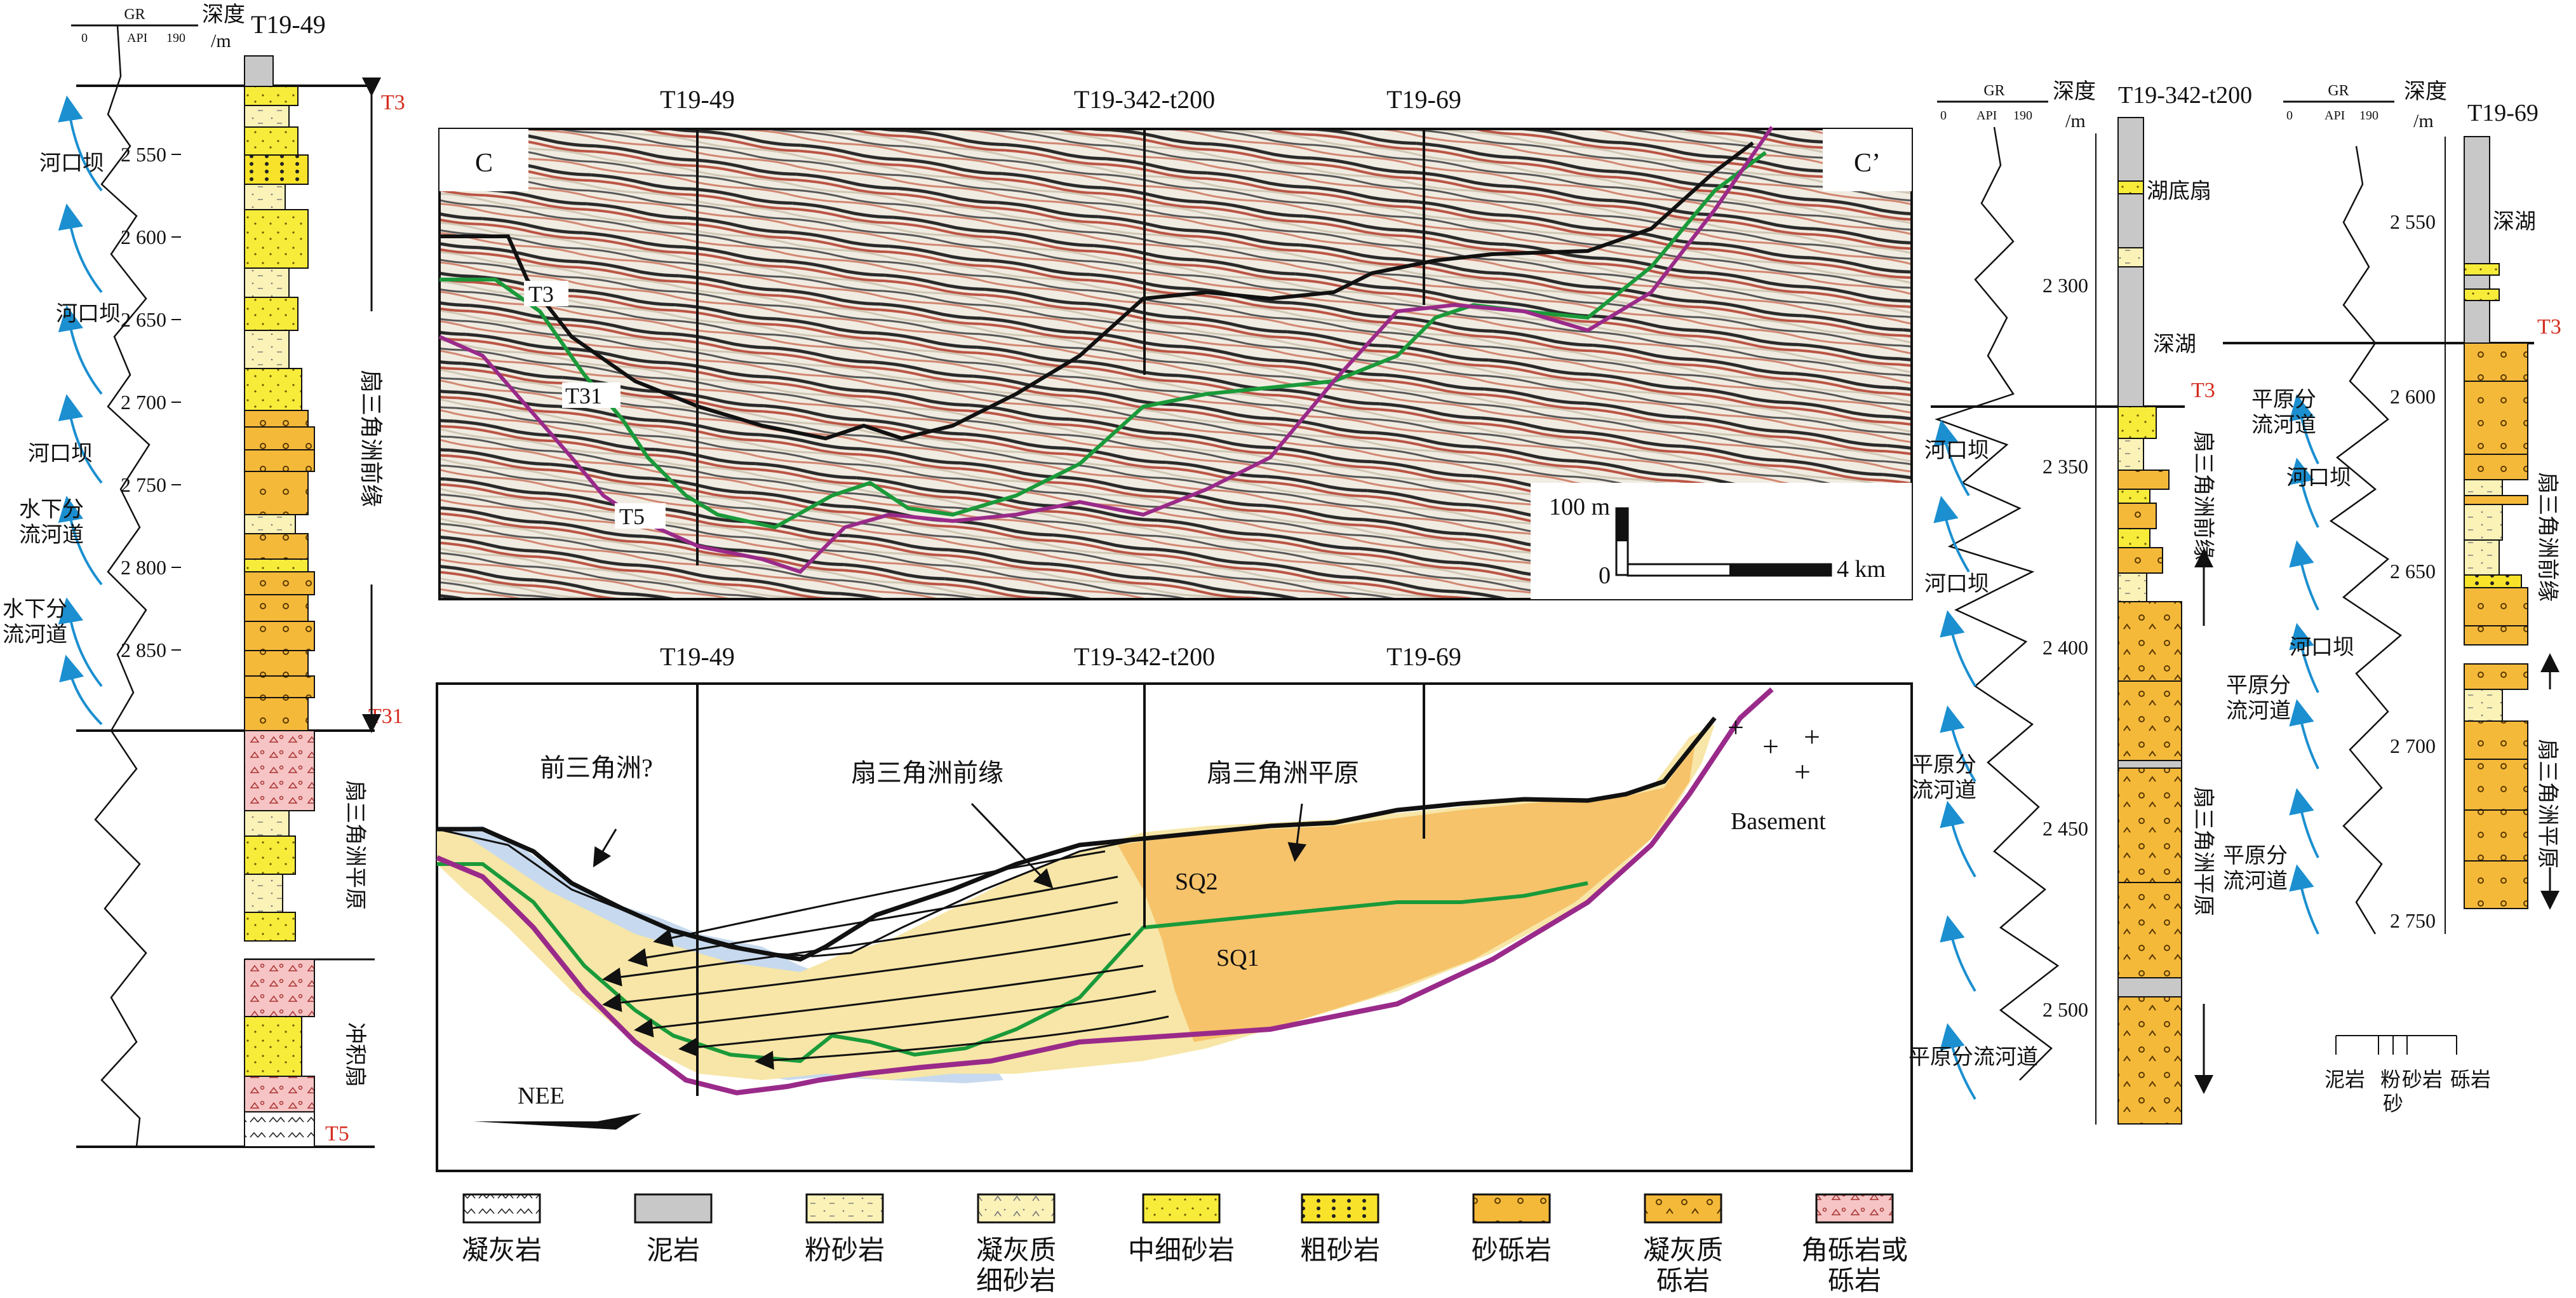 The image size is (2576, 1298). What do you see at coordinates (484, 163) in the screenshot?
I see `corner-left: C` at bounding box center [484, 163].